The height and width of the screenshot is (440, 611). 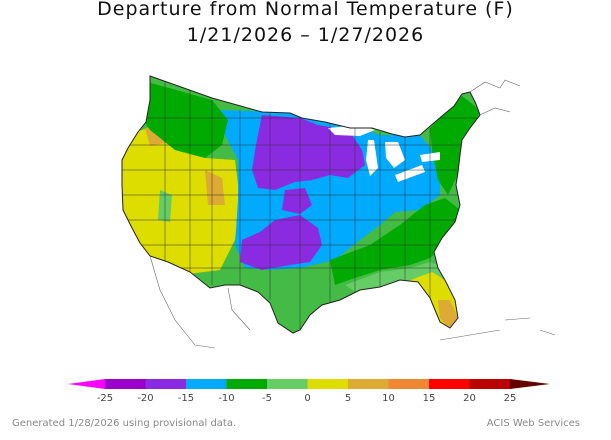 I want to click on legend-arrow-right, so click(x=530, y=384).